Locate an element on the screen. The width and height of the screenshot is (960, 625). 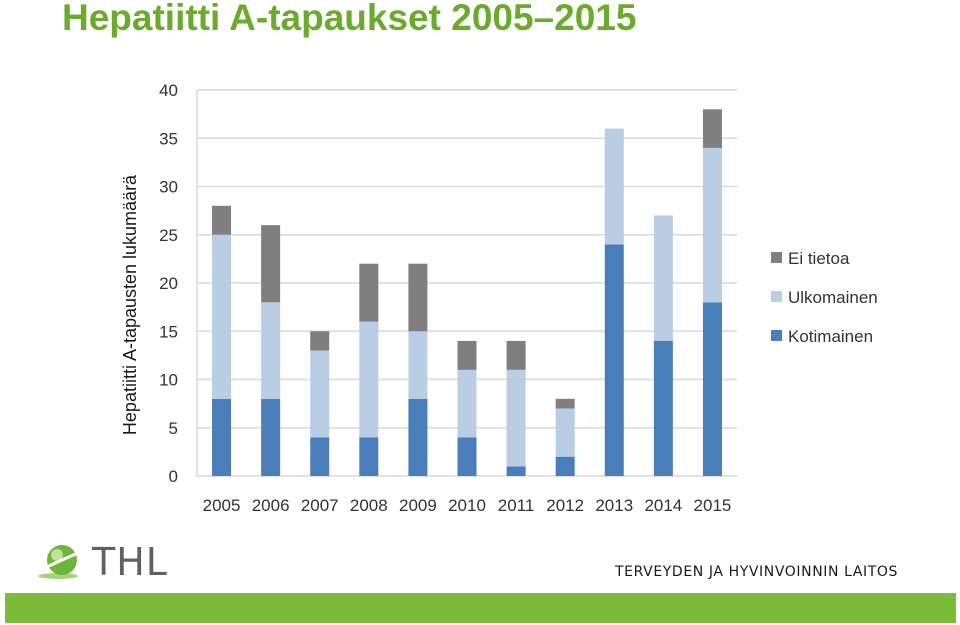
y-tick-labels: 0 5 10 15 20 25 30 35 40 is located at coordinates (168, 283).